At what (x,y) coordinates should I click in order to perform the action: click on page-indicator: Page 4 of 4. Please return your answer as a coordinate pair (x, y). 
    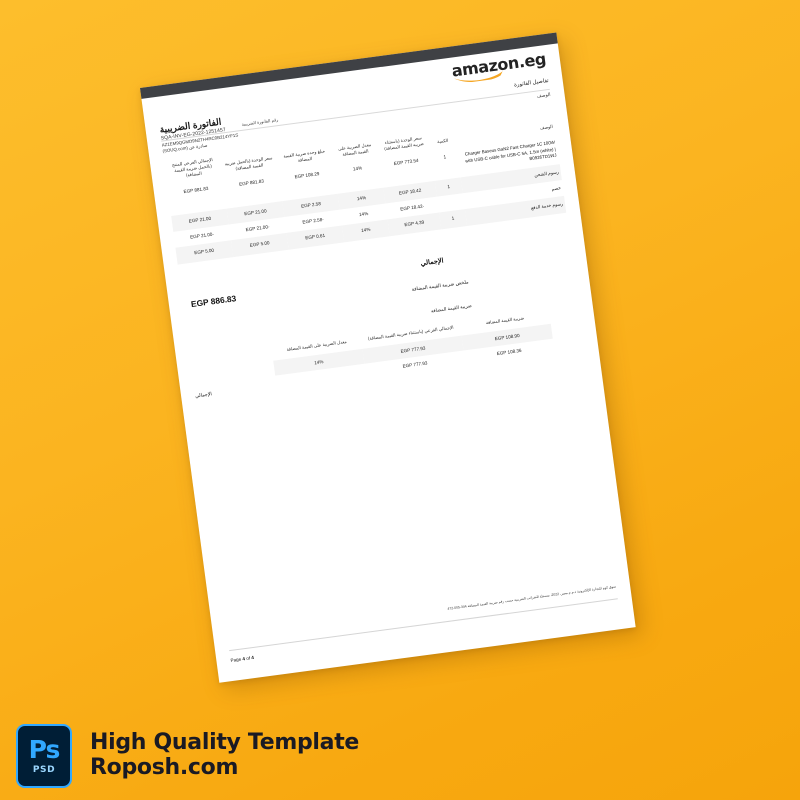
    Looking at the image, I should click on (242, 659).